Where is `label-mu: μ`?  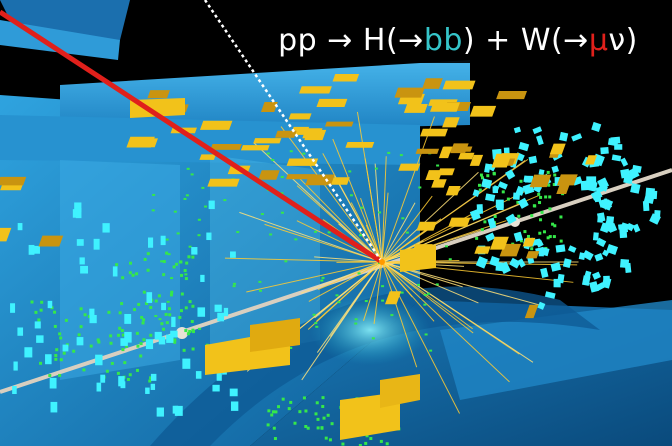
label-mu: μ is located at coordinates (598, 40).